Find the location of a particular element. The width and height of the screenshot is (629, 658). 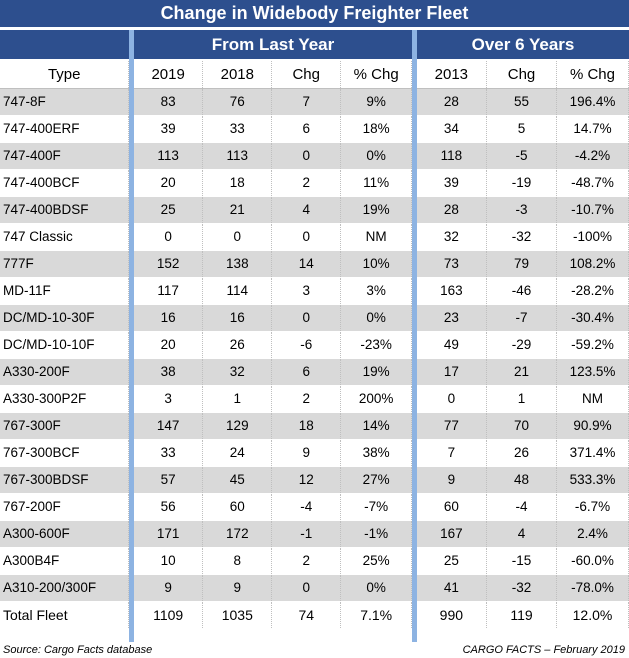

cell-chg-last-year: 18 is located at coordinates (306, 426).